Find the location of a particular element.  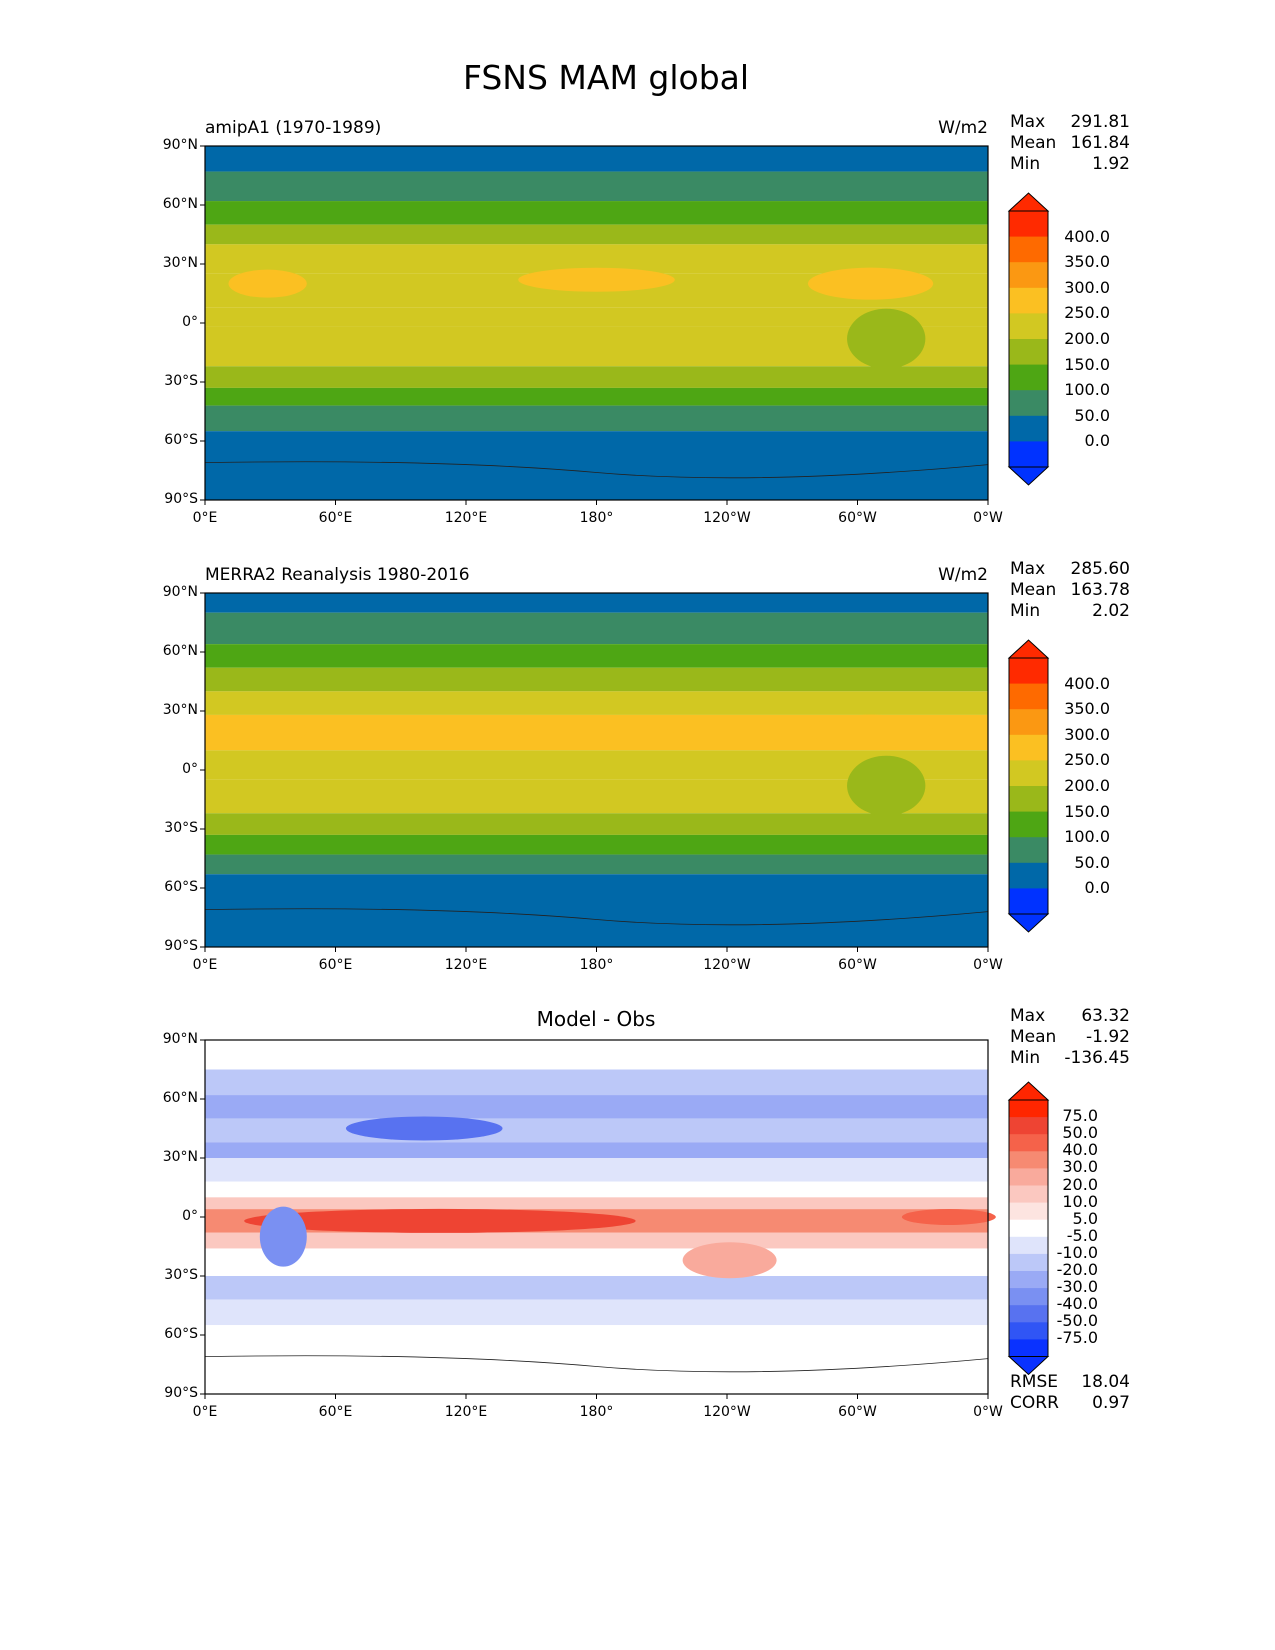

y-tick-label: 90°N is located at coordinates (180, 145).